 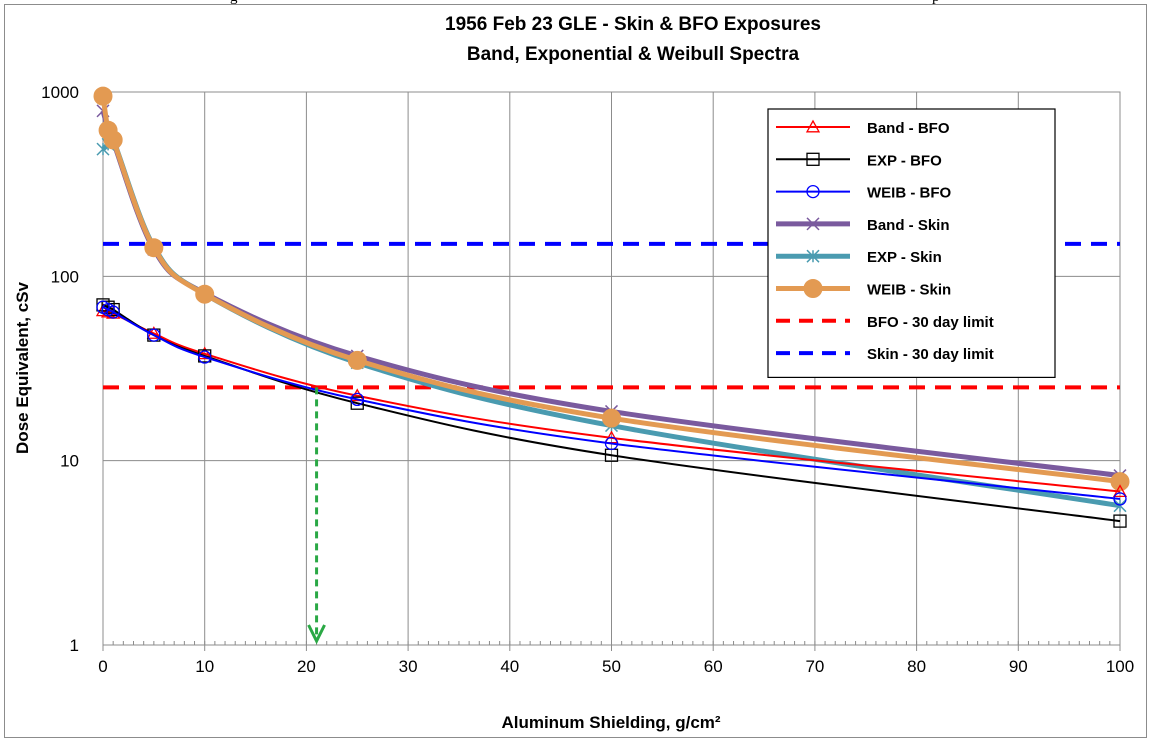 What do you see at coordinates (916, 666) in the screenshot?
I see `x-tick-label: 80` at bounding box center [916, 666].